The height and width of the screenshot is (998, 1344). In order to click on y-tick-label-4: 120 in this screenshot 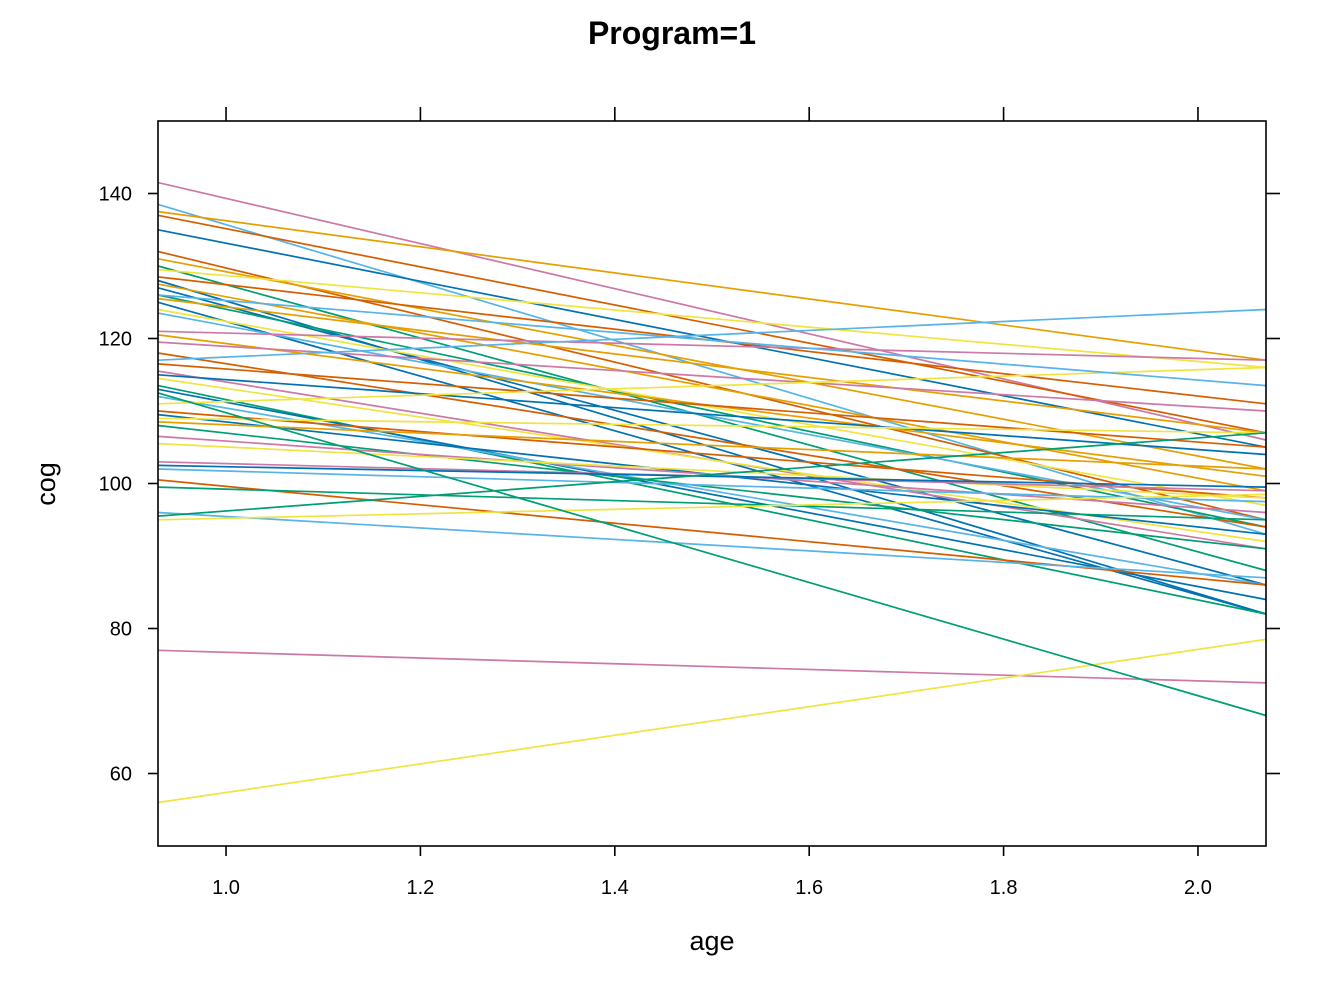, I will do `click(115, 340)`.